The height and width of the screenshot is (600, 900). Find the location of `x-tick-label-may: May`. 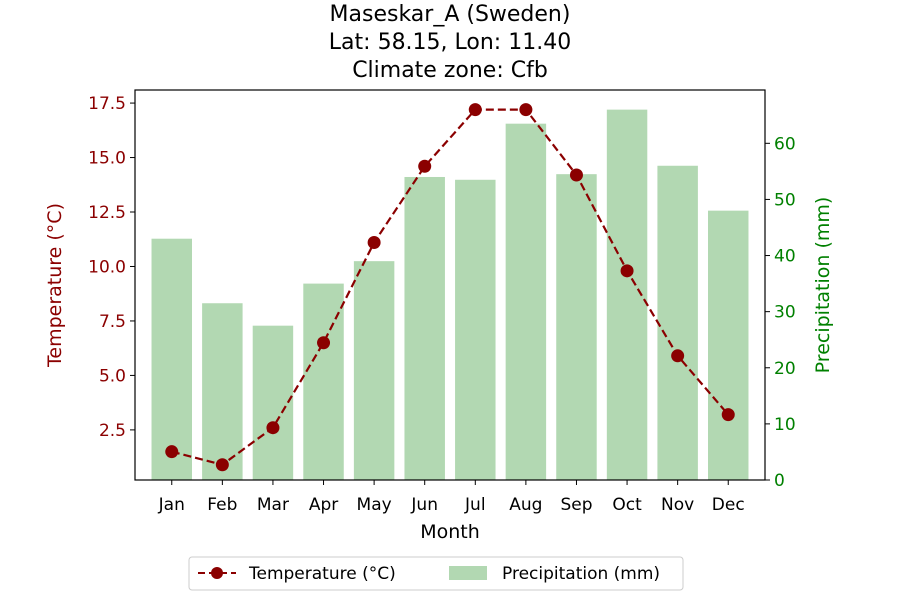

x-tick-label-may: May is located at coordinates (374, 505).